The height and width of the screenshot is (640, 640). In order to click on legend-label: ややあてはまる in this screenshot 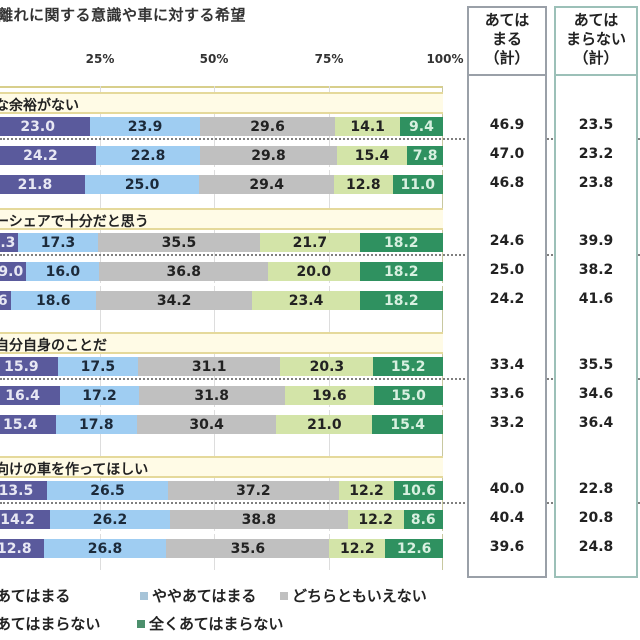, I will do `click(204, 596)`.